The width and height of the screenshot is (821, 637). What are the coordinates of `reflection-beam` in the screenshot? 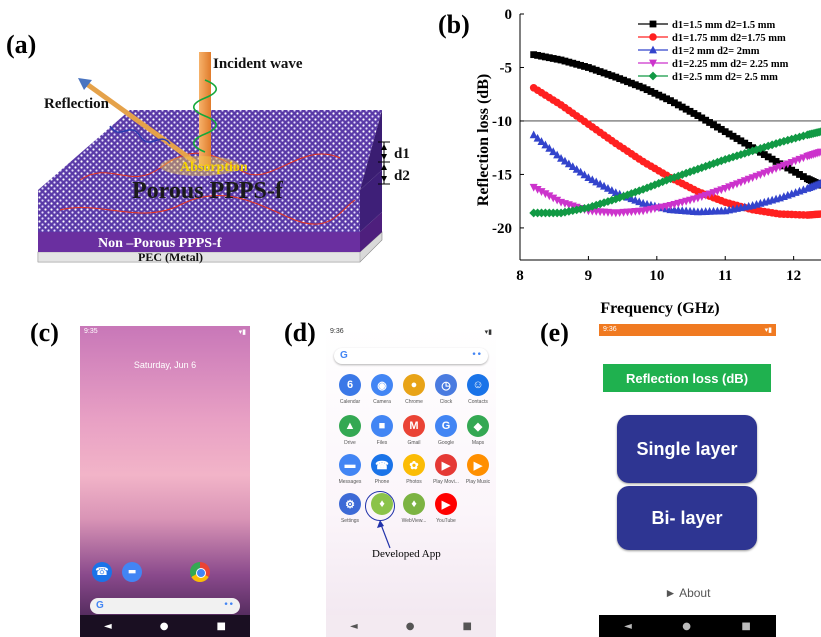 It's located at (139, 122).